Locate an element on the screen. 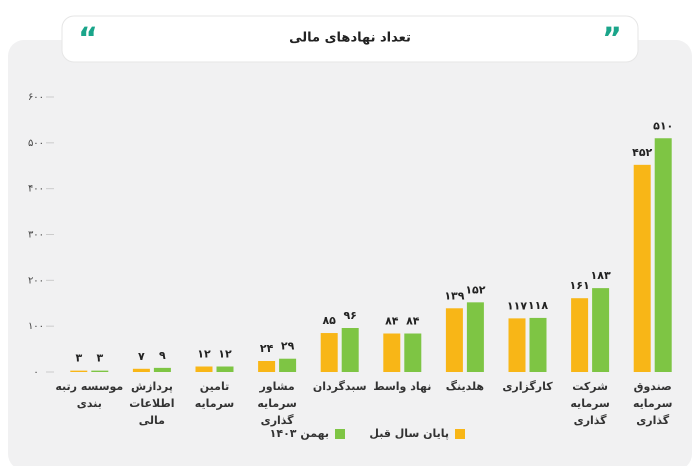 Image resolution: width=700 pixels, height=466 pixels. x-tick-label: شرکت سرمایه گذاری is located at coordinates (590, 403).